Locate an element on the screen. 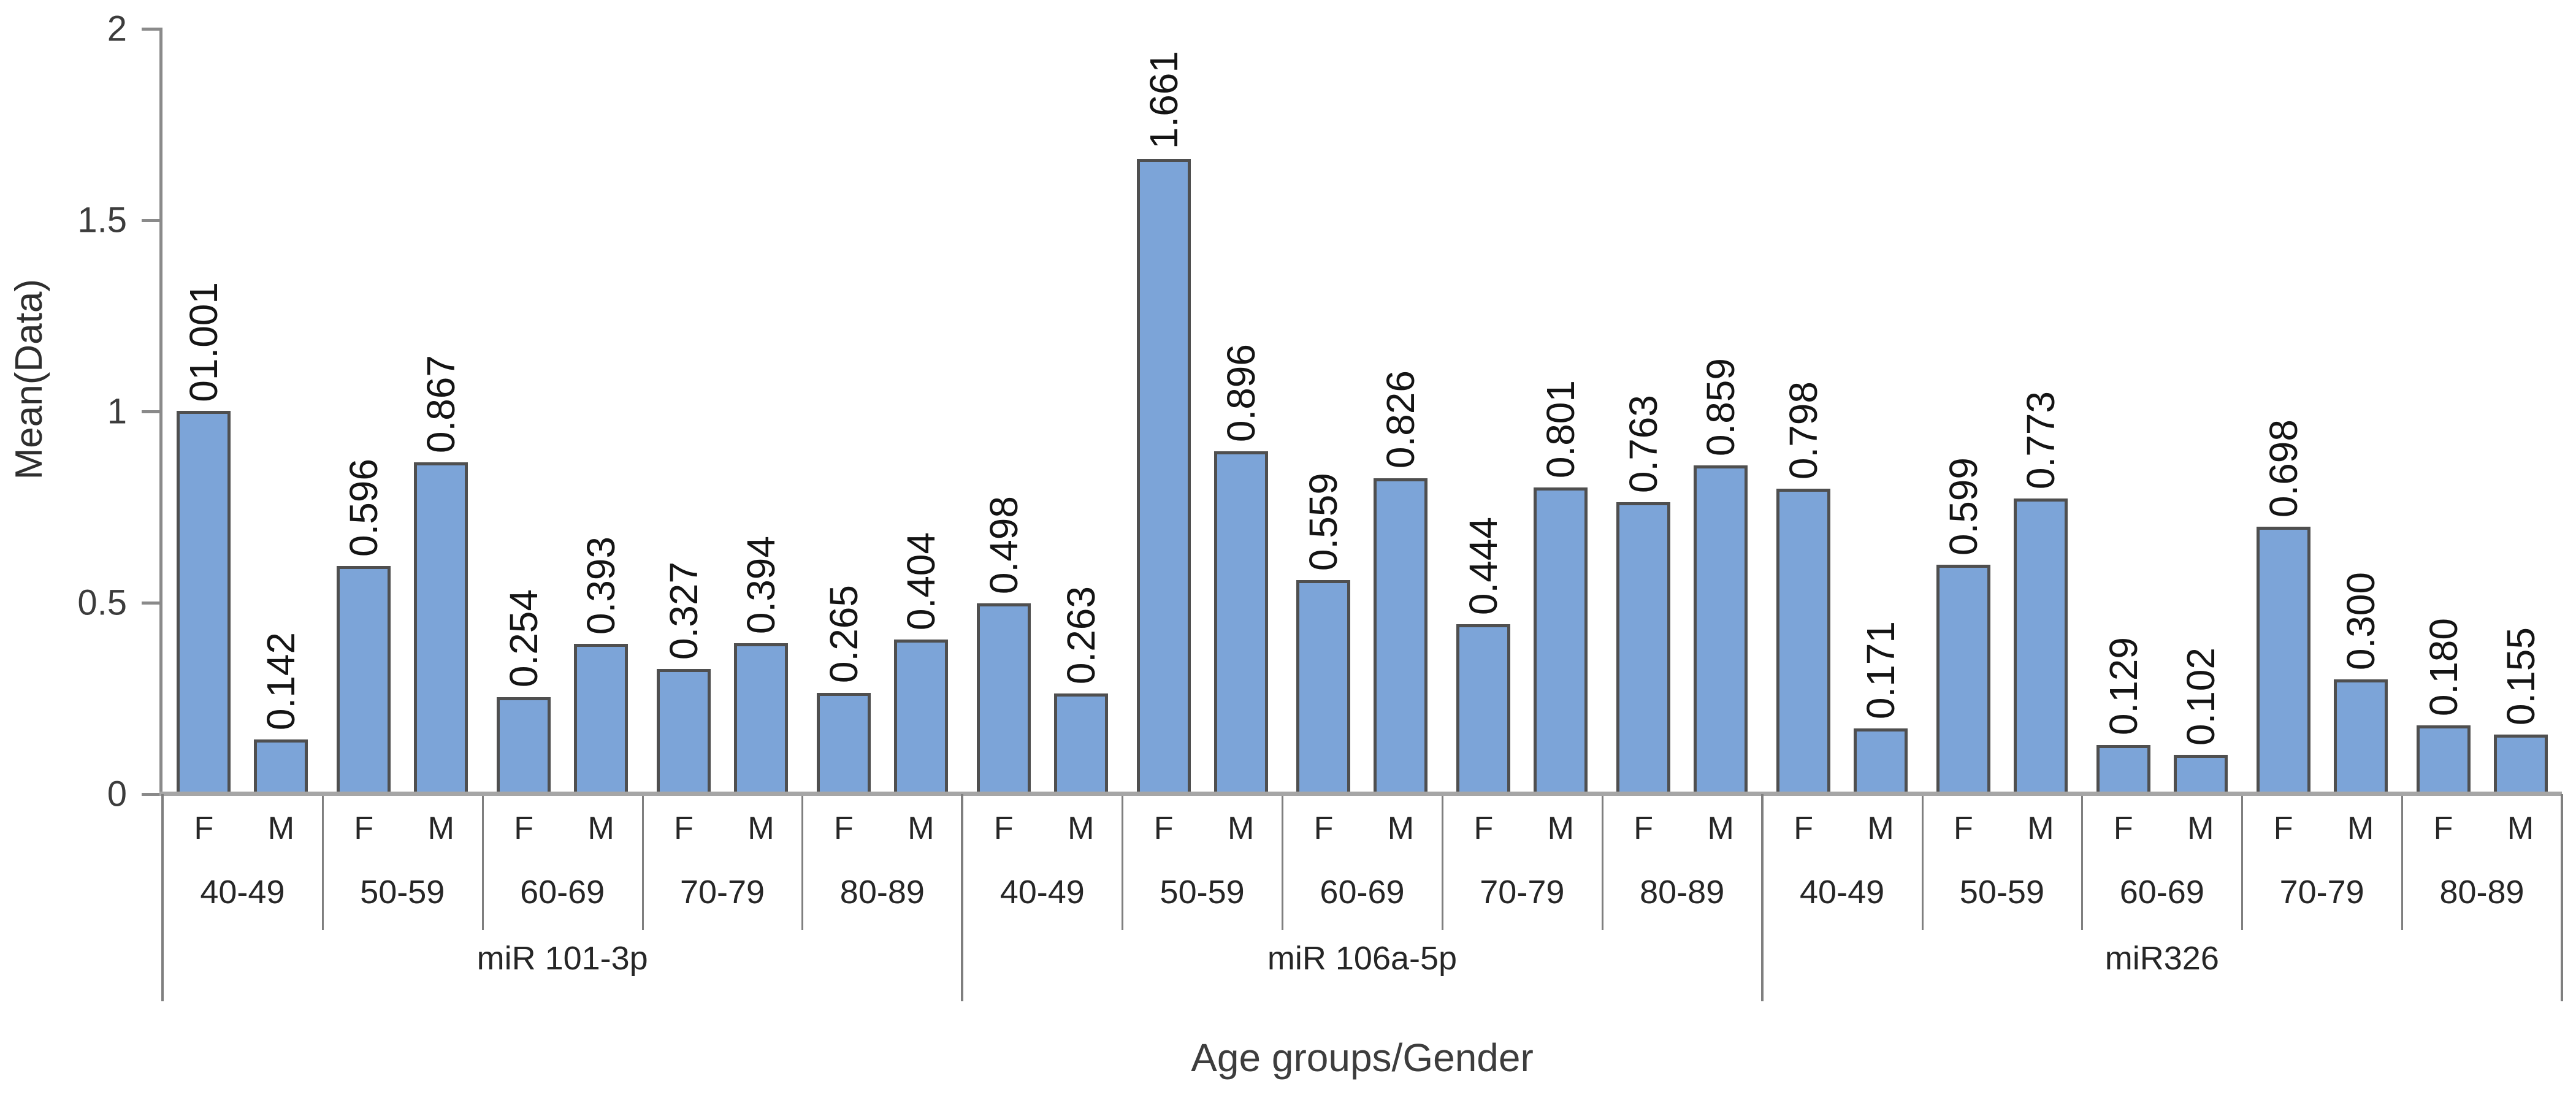  age-cell-bars: 0.763 0.859 is located at coordinates (1682, 411).